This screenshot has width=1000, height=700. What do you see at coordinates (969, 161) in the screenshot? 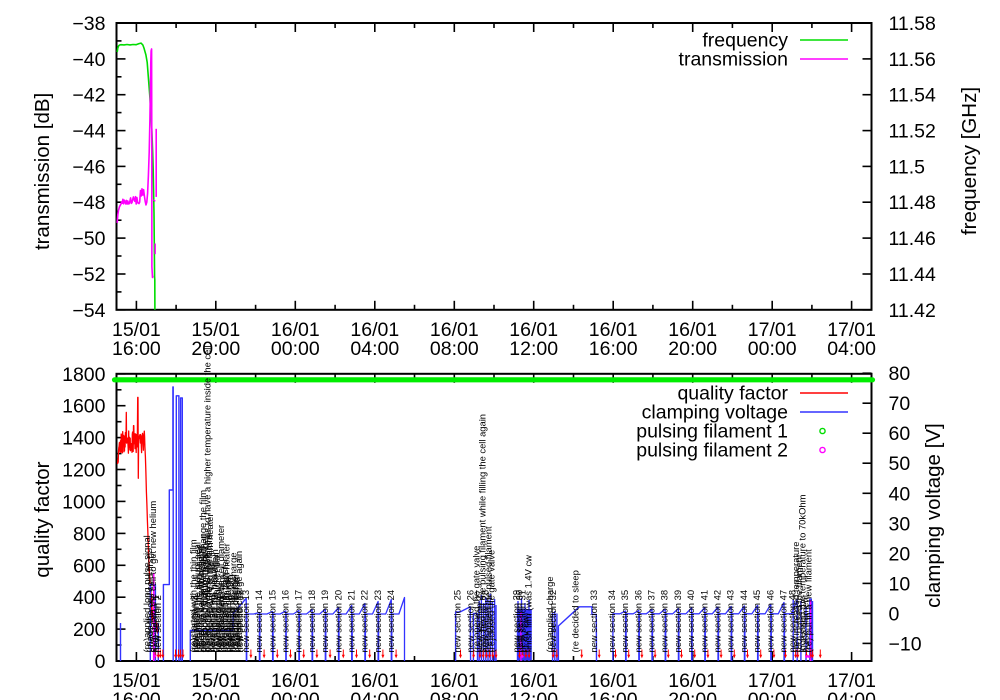
I see `svg-text: frequency [GHz]` at bounding box center [969, 161].